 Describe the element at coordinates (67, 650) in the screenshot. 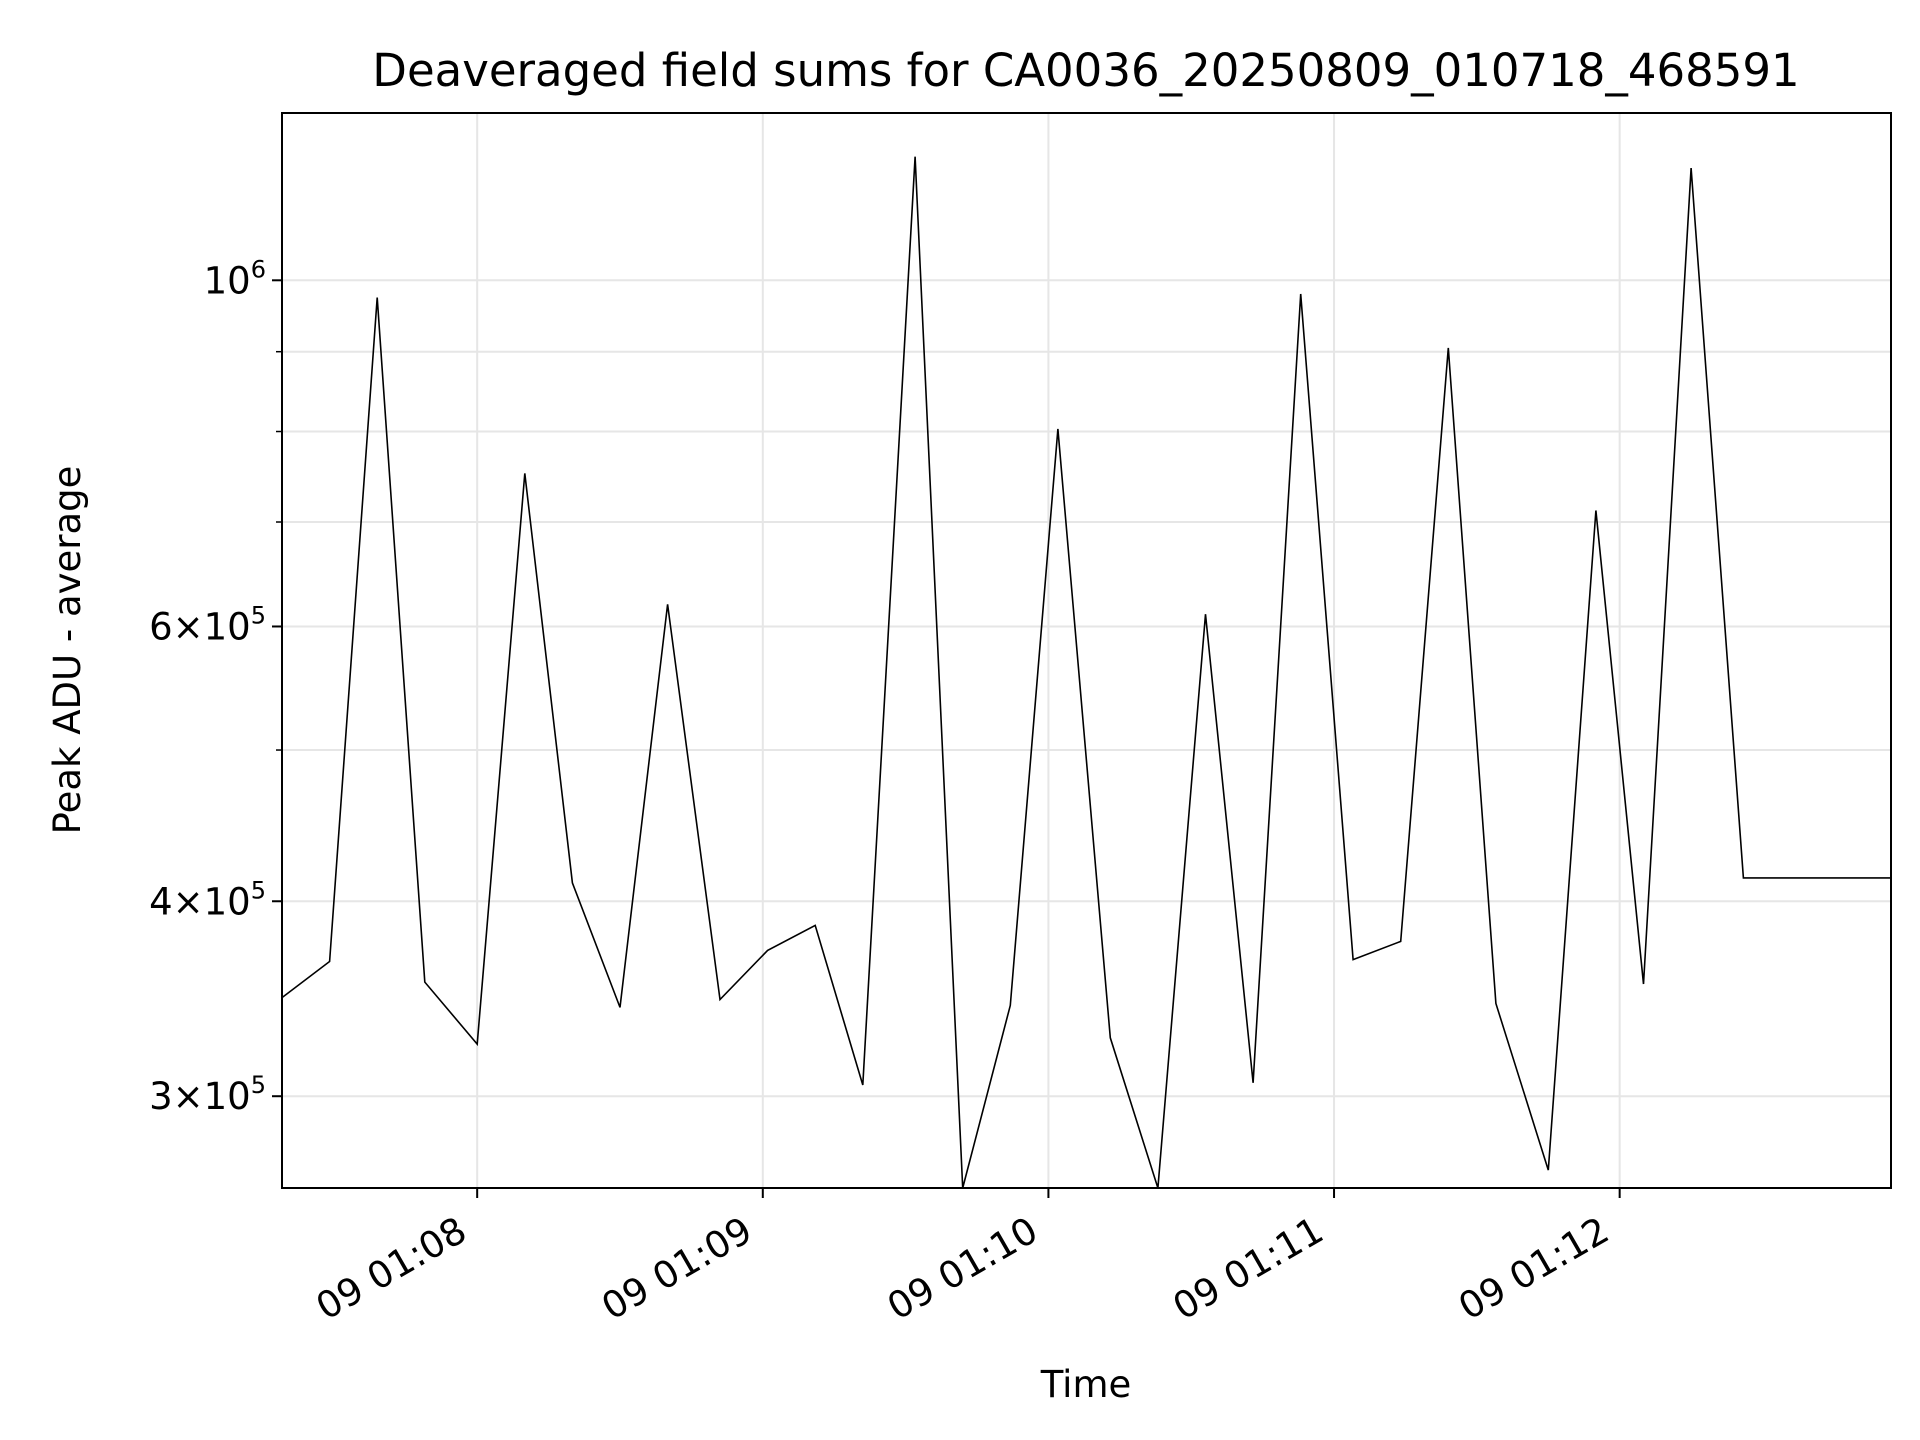

I see `y-axis-label: Peak ADU - average` at that location.